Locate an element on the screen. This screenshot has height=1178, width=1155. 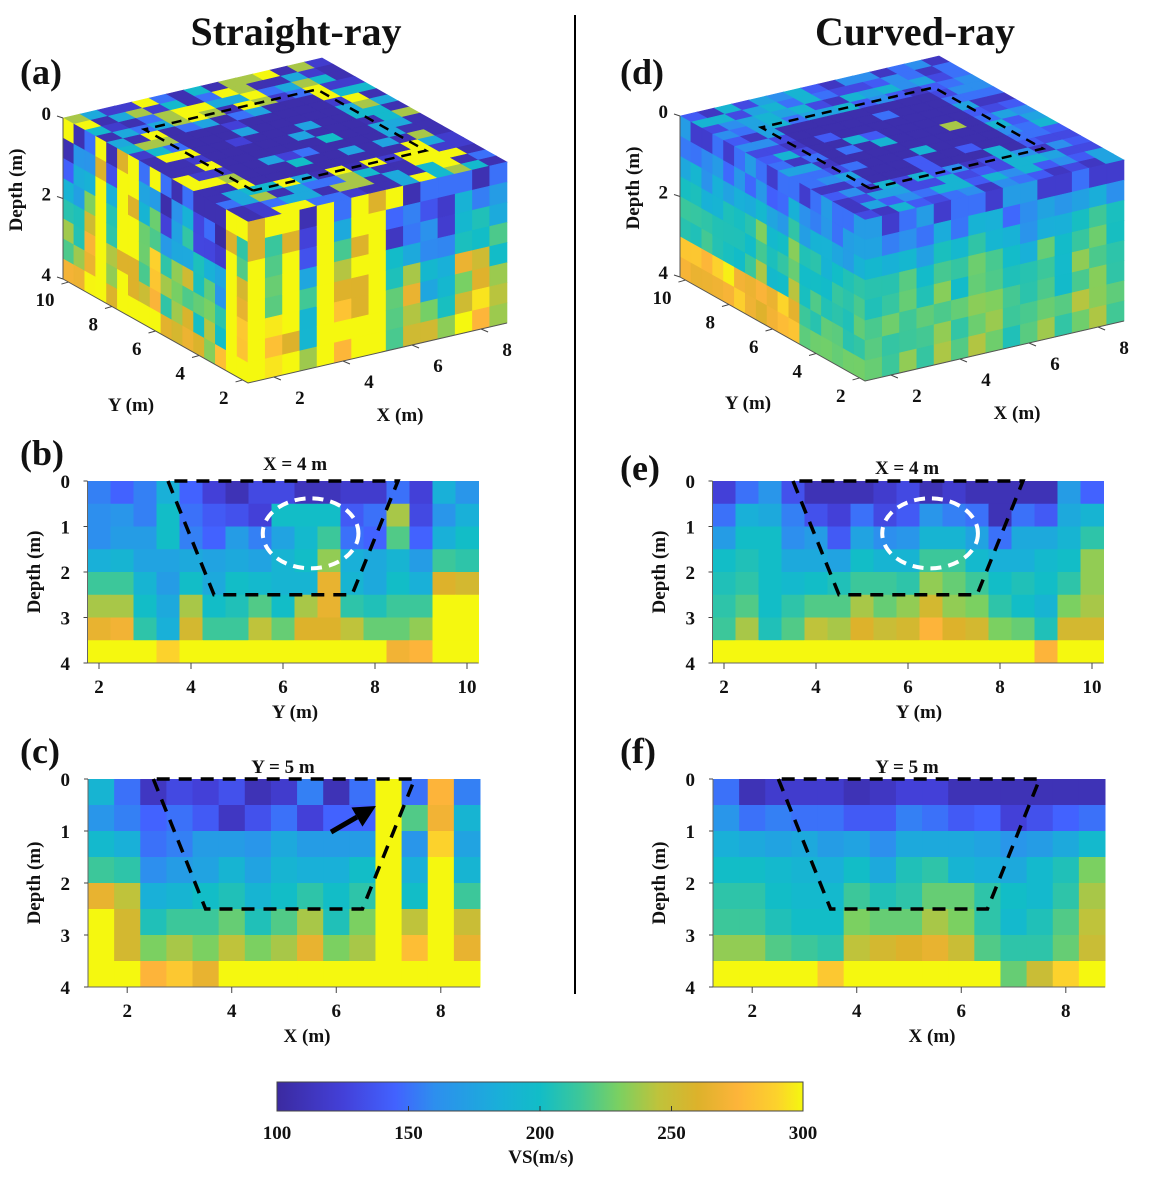
base-axis-line is located at coordinates (285, 331).